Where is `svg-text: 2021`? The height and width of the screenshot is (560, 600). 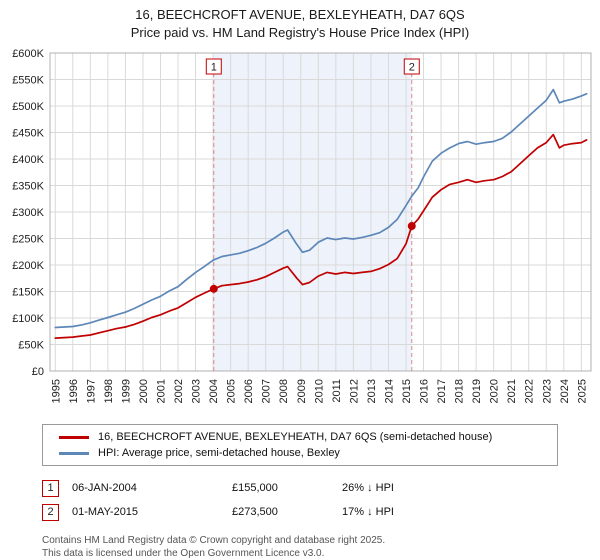 svg-text: 2021 is located at coordinates (512, 391).